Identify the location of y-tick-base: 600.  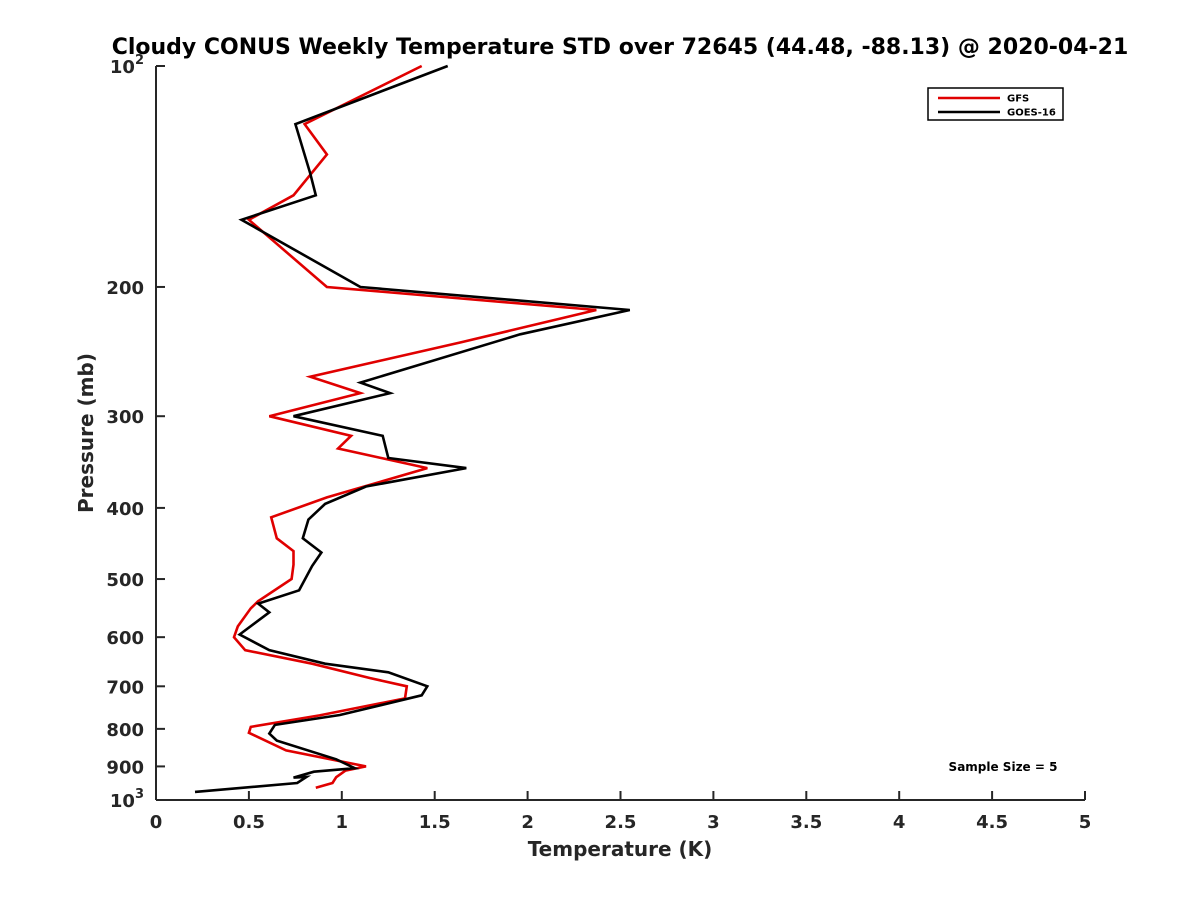
(125, 638).